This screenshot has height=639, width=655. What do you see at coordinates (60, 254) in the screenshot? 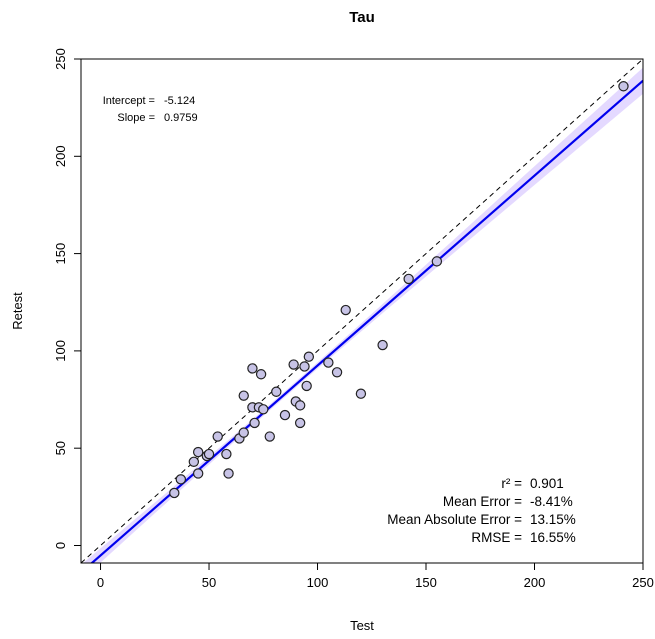
I see `y-tick-label: 150` at bounding box center [60, 254].